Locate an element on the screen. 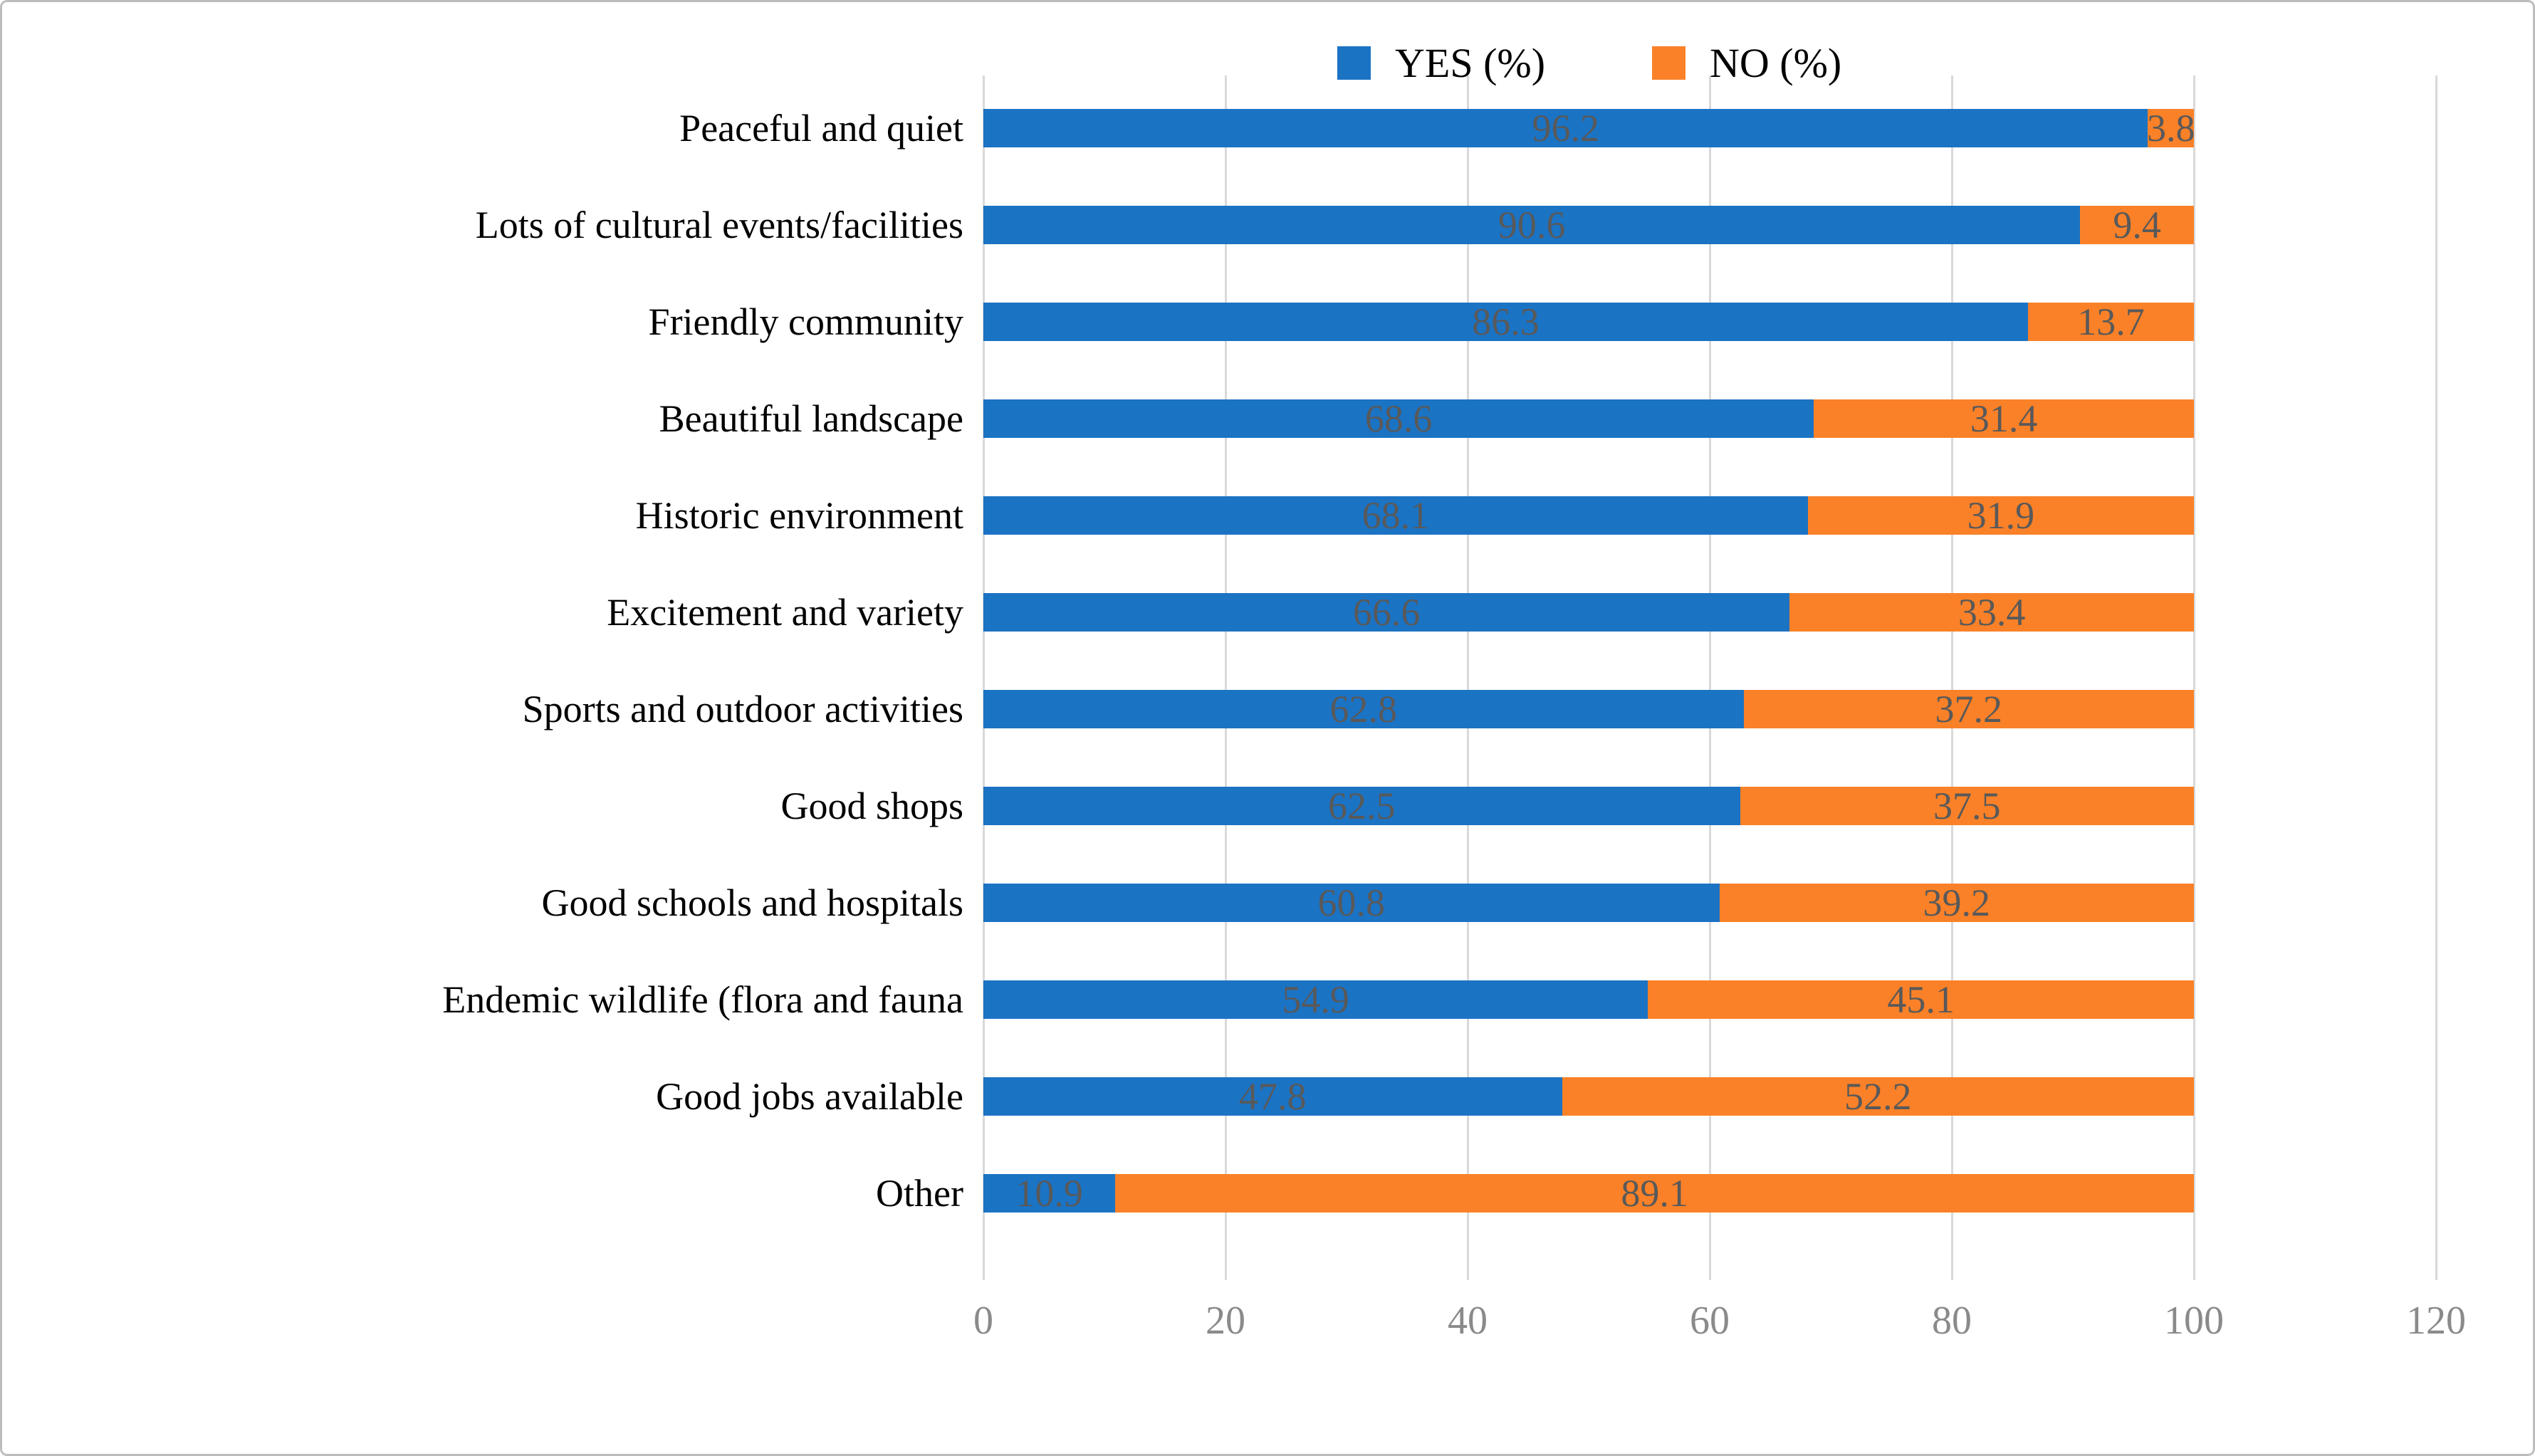 Image resolution: width=2535 pixels, height=1456 pixels. category-label: Beautiful landscape is located at coordinates (811, 418).